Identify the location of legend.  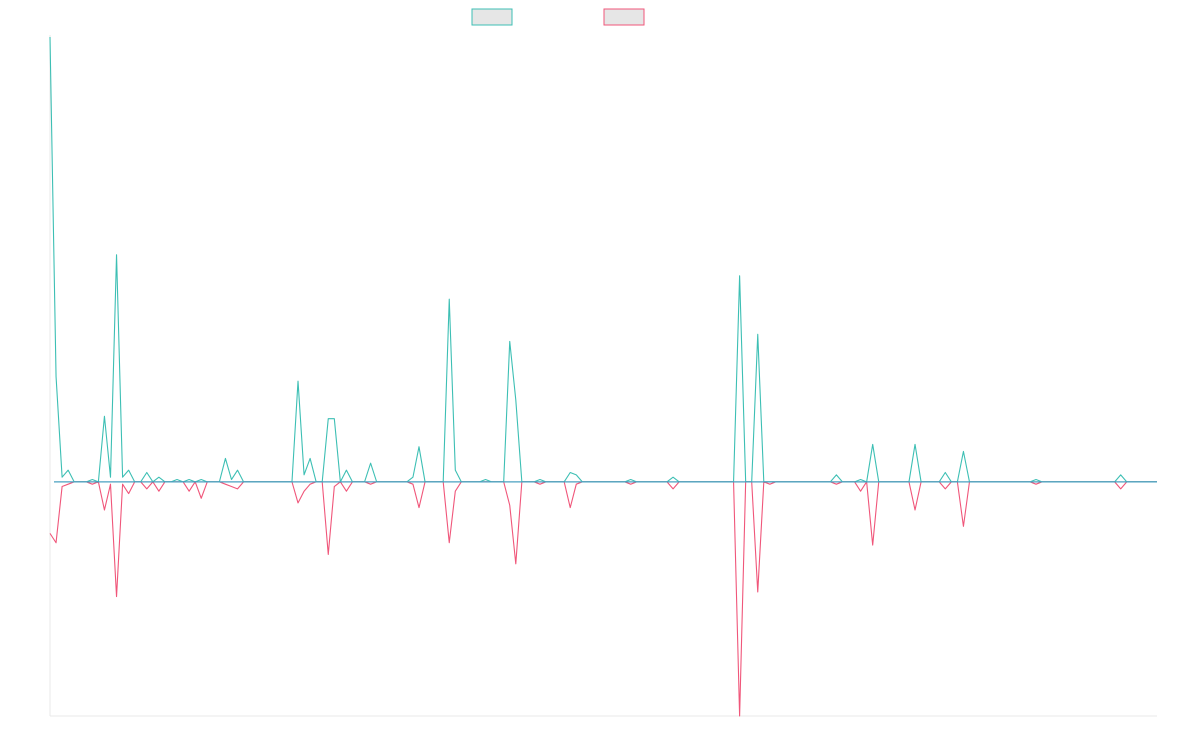
(558, 17).